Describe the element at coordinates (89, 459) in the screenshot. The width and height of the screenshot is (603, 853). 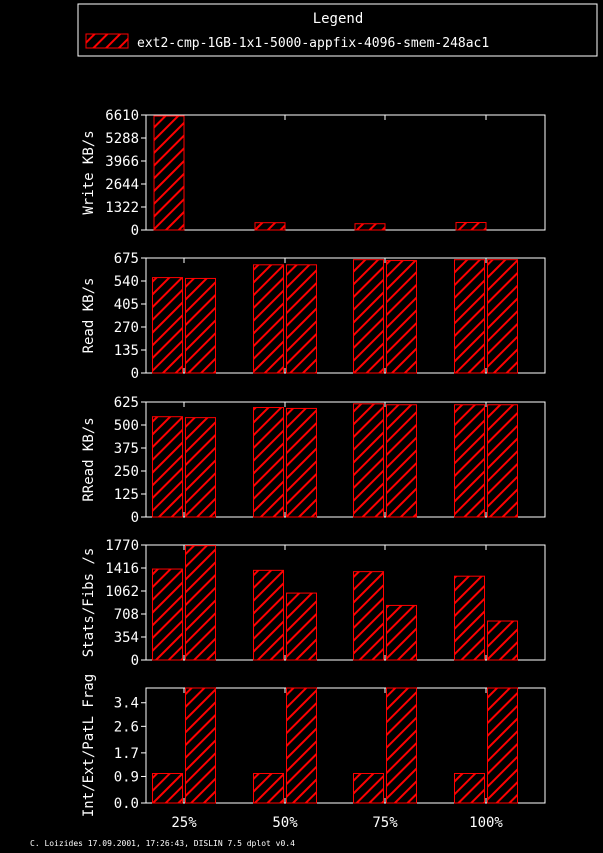
I see `y-axis-label: RRead KB/s` at that location.